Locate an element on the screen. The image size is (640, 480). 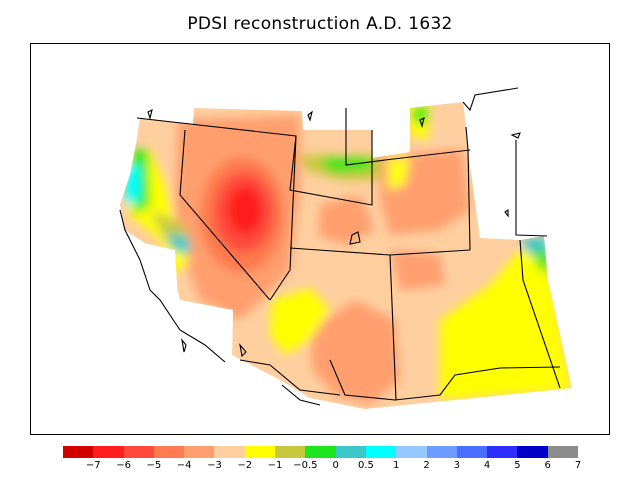
map-title: PDSI reconstruction A.D. 1632 is located at coordinates (320, 24).